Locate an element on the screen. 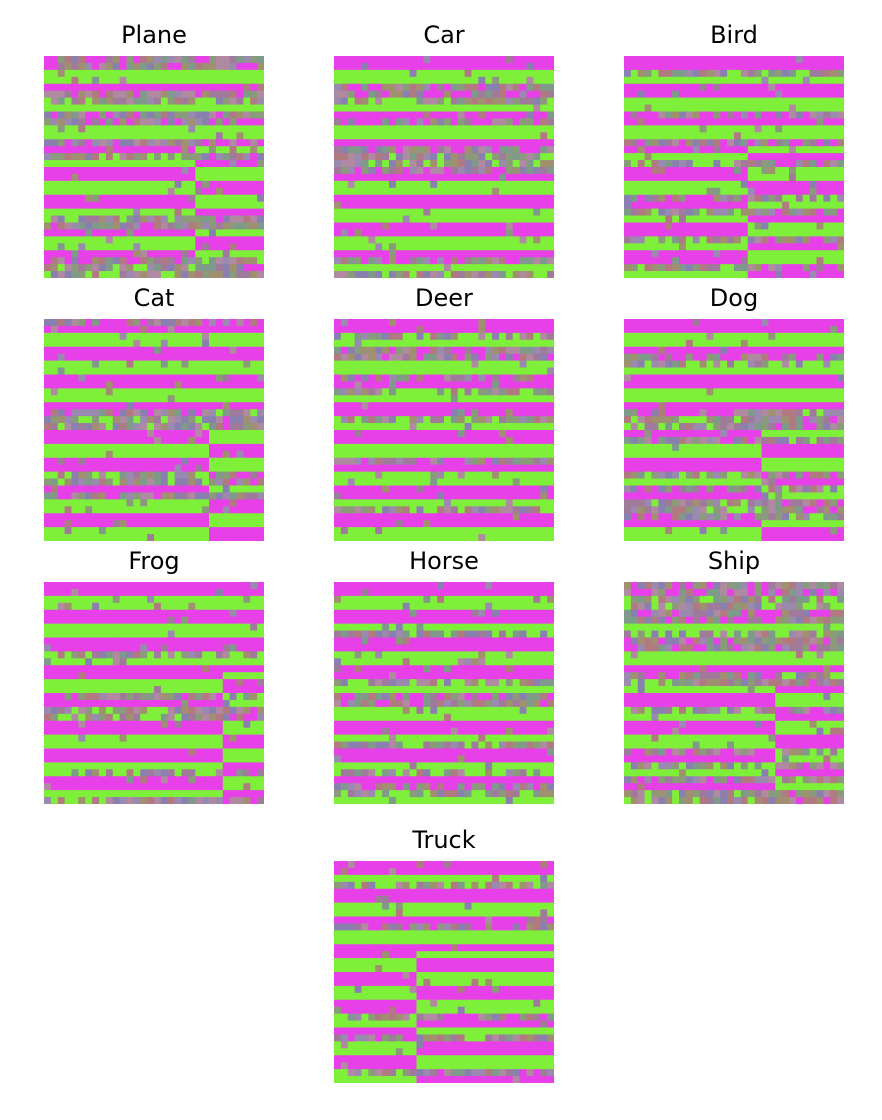  panel-label: Horse is located at coordinates (444, 561).